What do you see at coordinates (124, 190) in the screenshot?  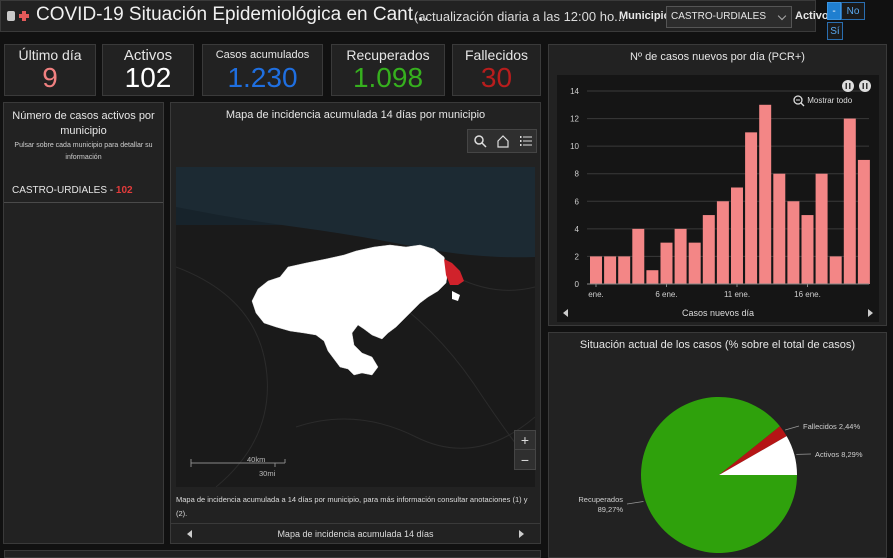 I see `list-item-value: 102` at bounding box center [124, 190].